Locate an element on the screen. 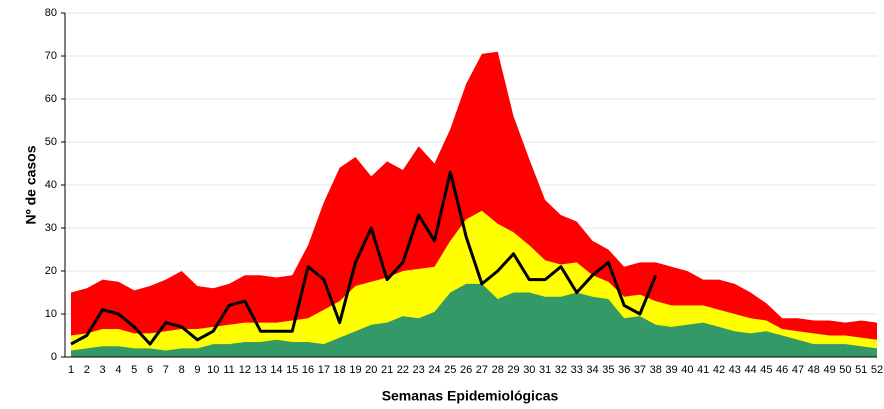 The width and height of the screenshot is (884, 409). x-tick-label: 41 is located at coordinates (703, 370).